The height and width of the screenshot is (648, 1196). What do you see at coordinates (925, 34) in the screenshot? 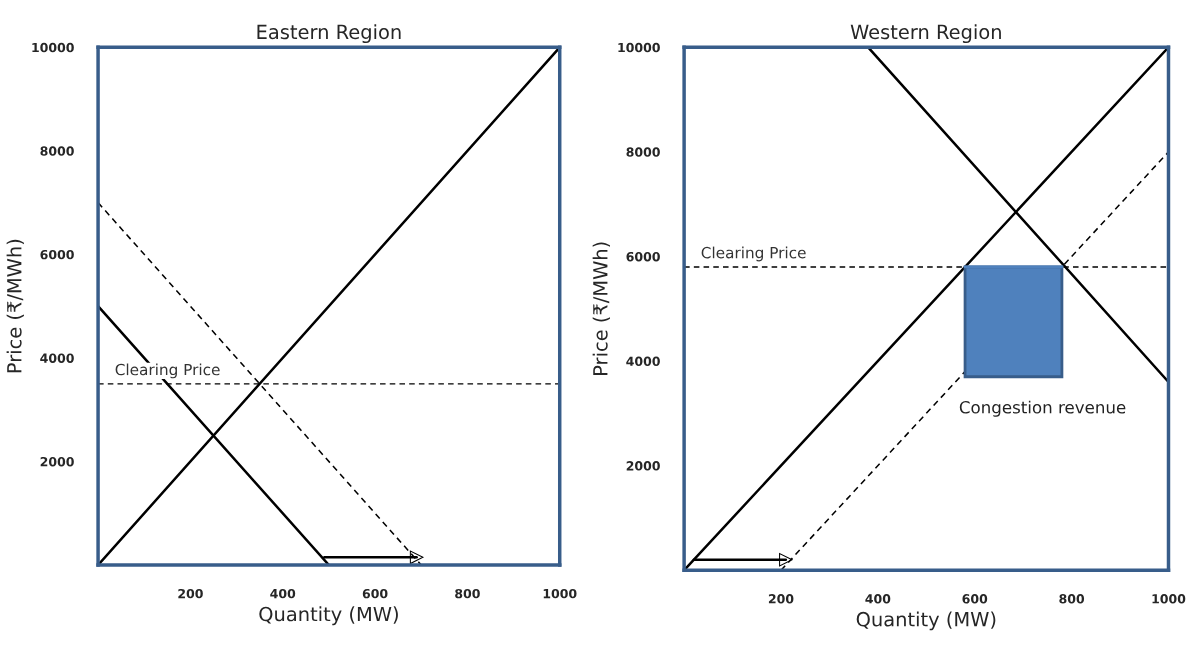
I see `chart-title: Western Region` at bounding box center [925, 34].